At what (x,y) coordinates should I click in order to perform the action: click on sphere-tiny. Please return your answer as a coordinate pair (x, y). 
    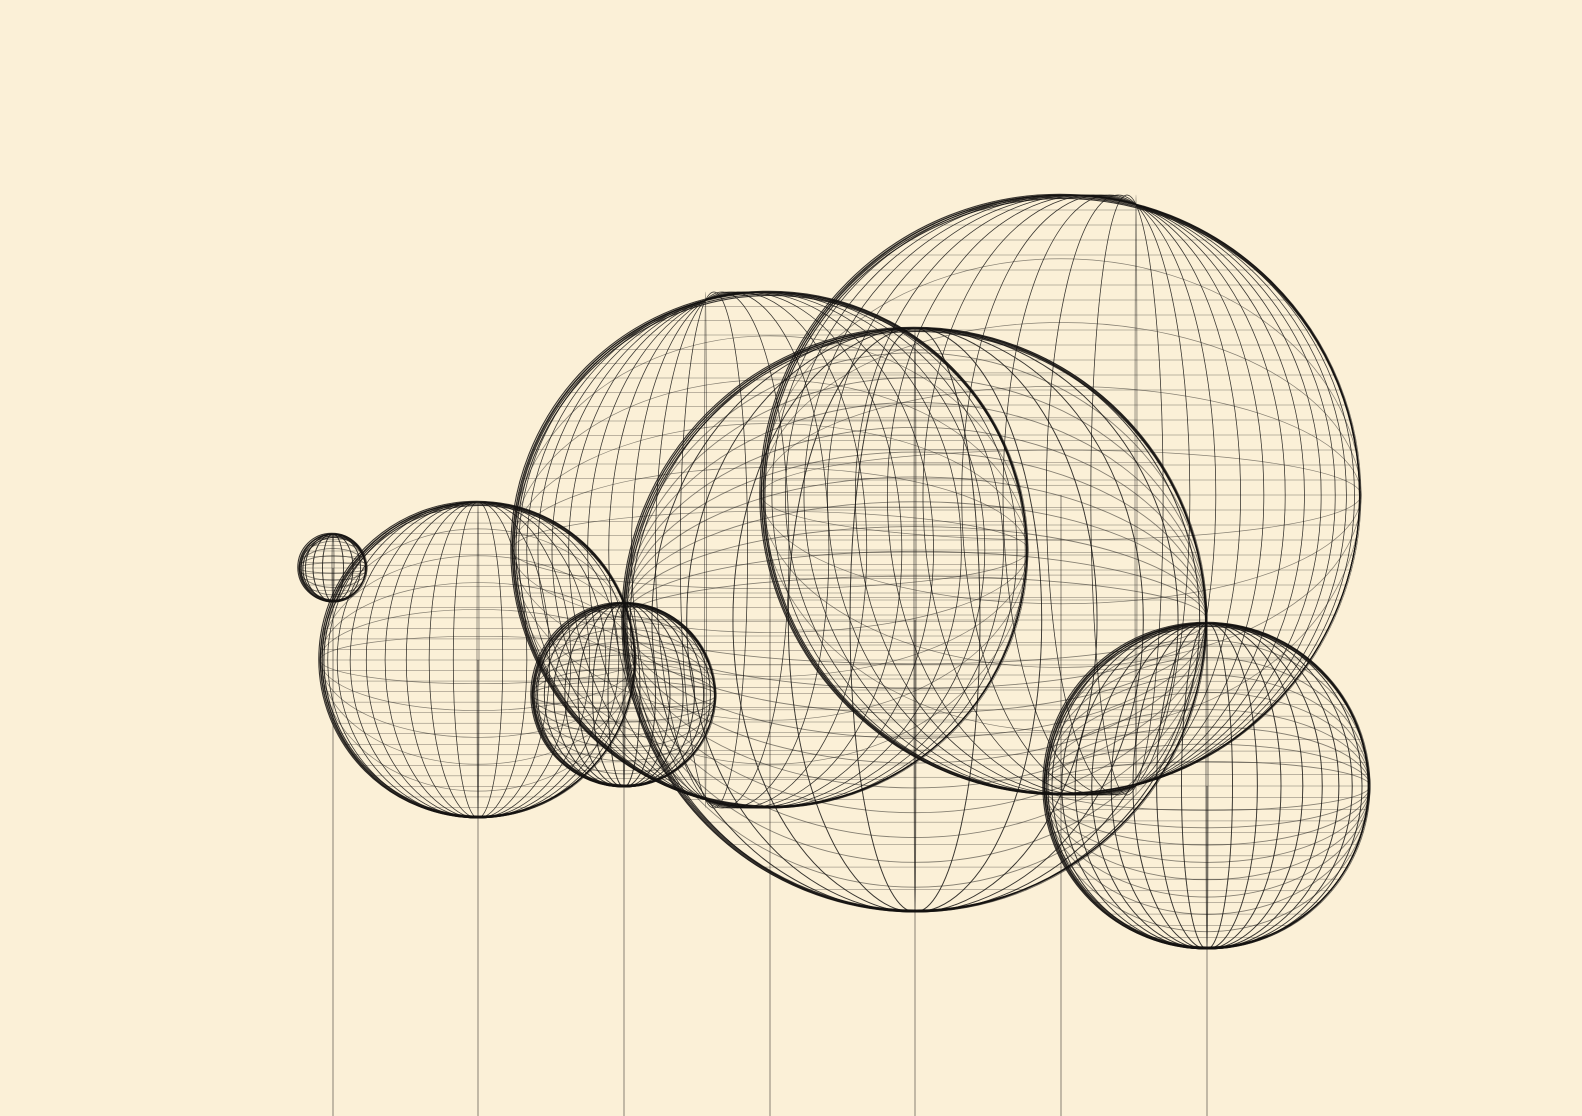
    Looking at the image, I should click on (332, 567).